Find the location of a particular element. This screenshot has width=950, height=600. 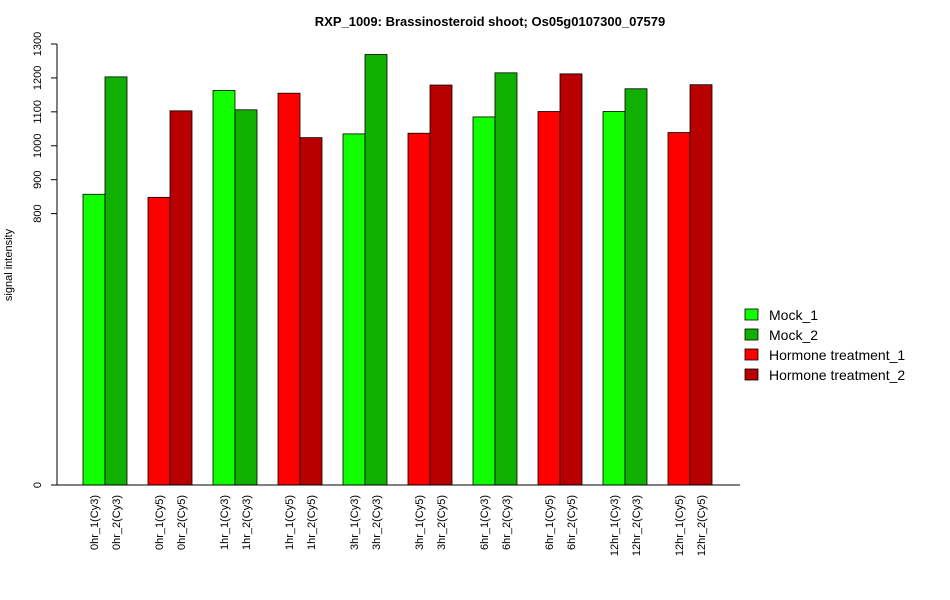

y-axis-label: signal intensity is located at coordinates (9, 264).